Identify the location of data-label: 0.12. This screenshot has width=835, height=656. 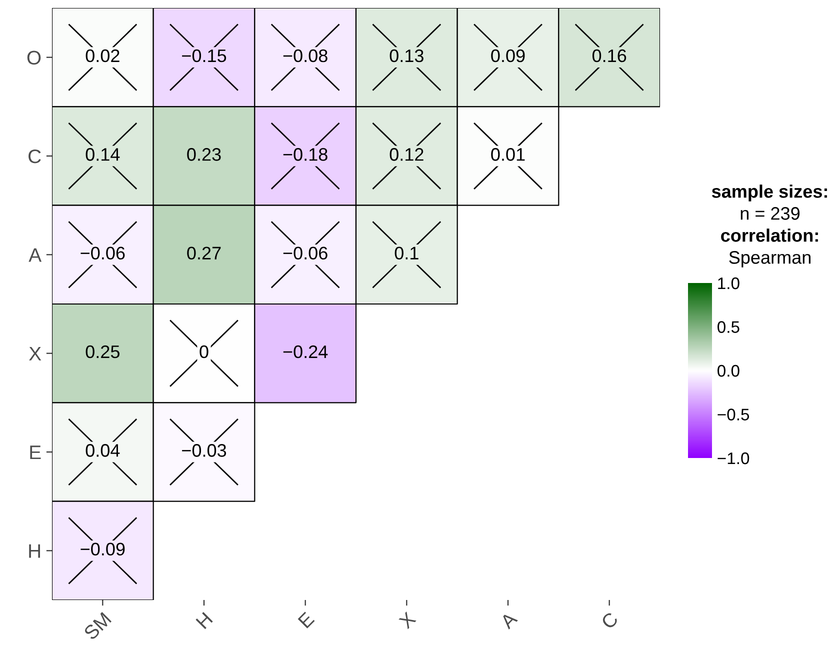
(407, 154).